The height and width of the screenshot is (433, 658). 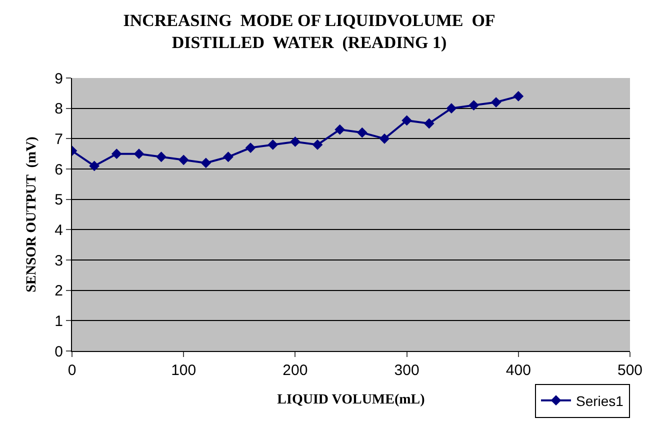 I want to click on y-tick-label: 8, so click(x=58, y=109).